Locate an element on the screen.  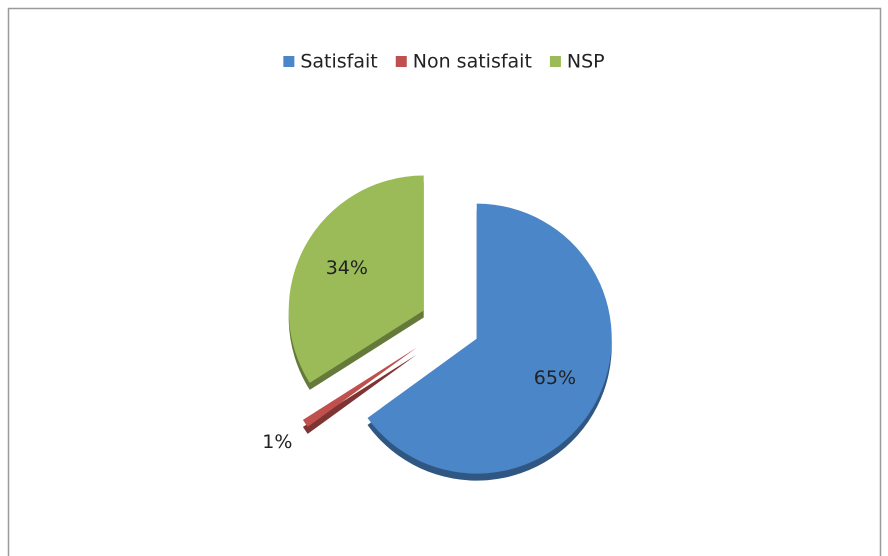
data-label: 34% is located at coordinates (347, 268).